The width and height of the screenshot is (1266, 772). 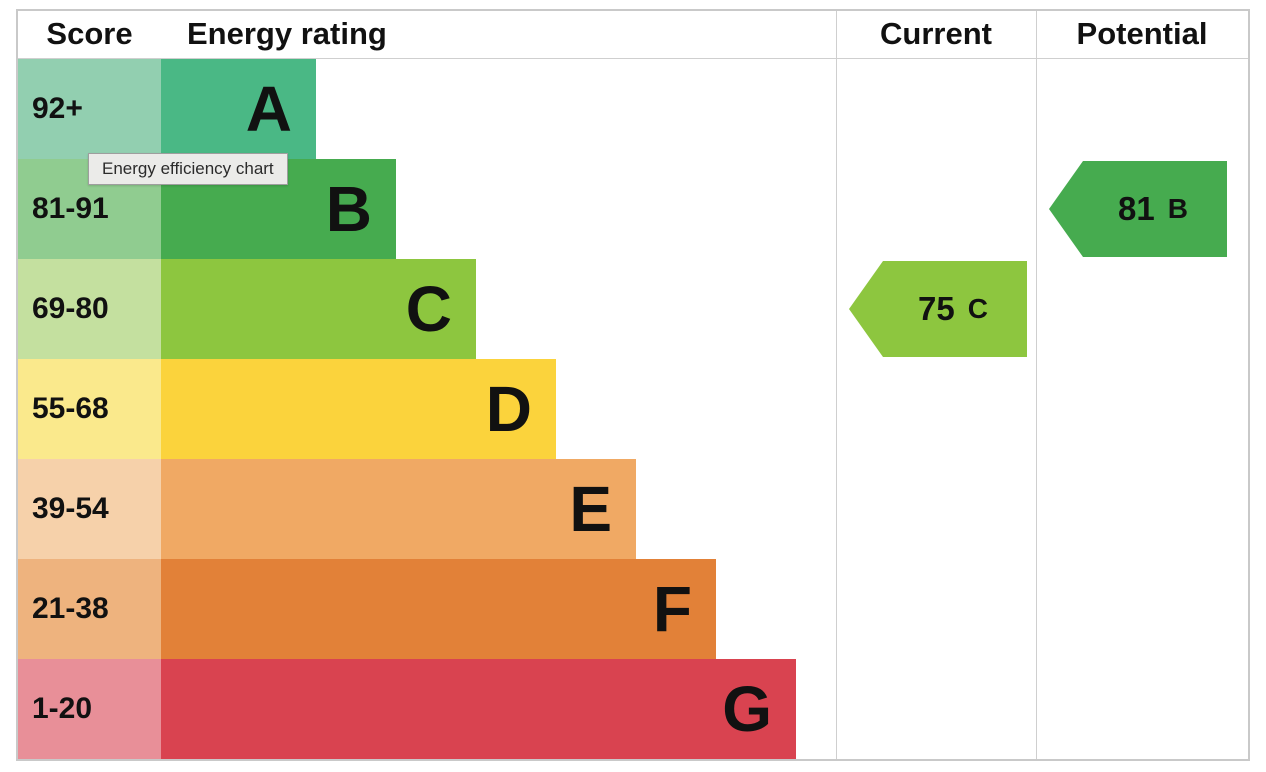 I want to click on rating-letter: C, so click(x=428, y=309).